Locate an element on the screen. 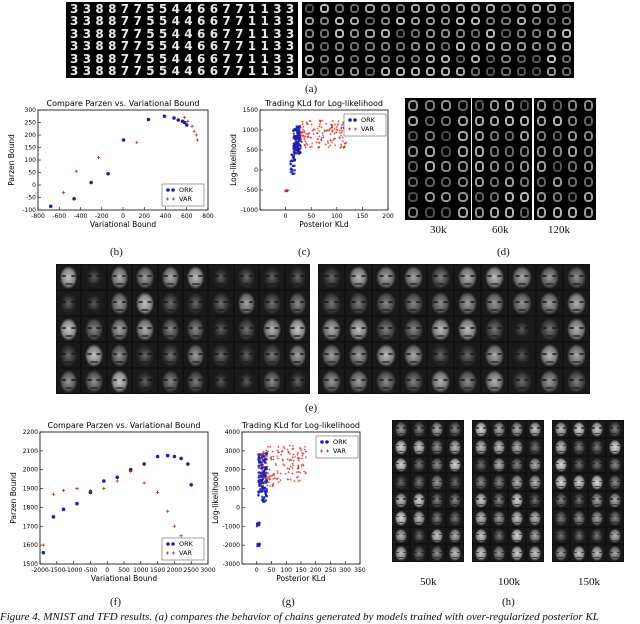 The height and width of the screenshot is (624, 640). x-tick-label: 2000 is located at coordinates (174, 570).